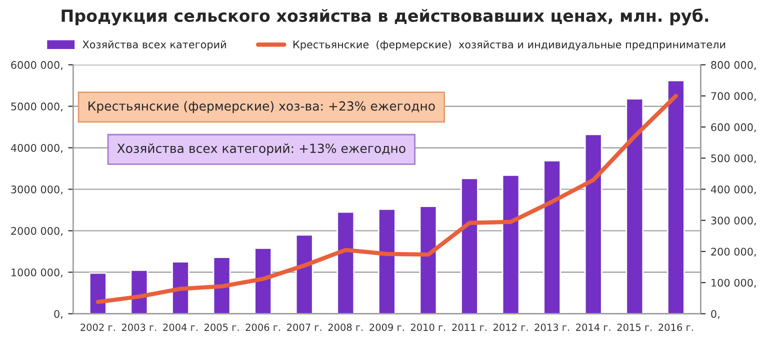  I want to click on y2-tick-label: 500 000,, so click(733, 159).